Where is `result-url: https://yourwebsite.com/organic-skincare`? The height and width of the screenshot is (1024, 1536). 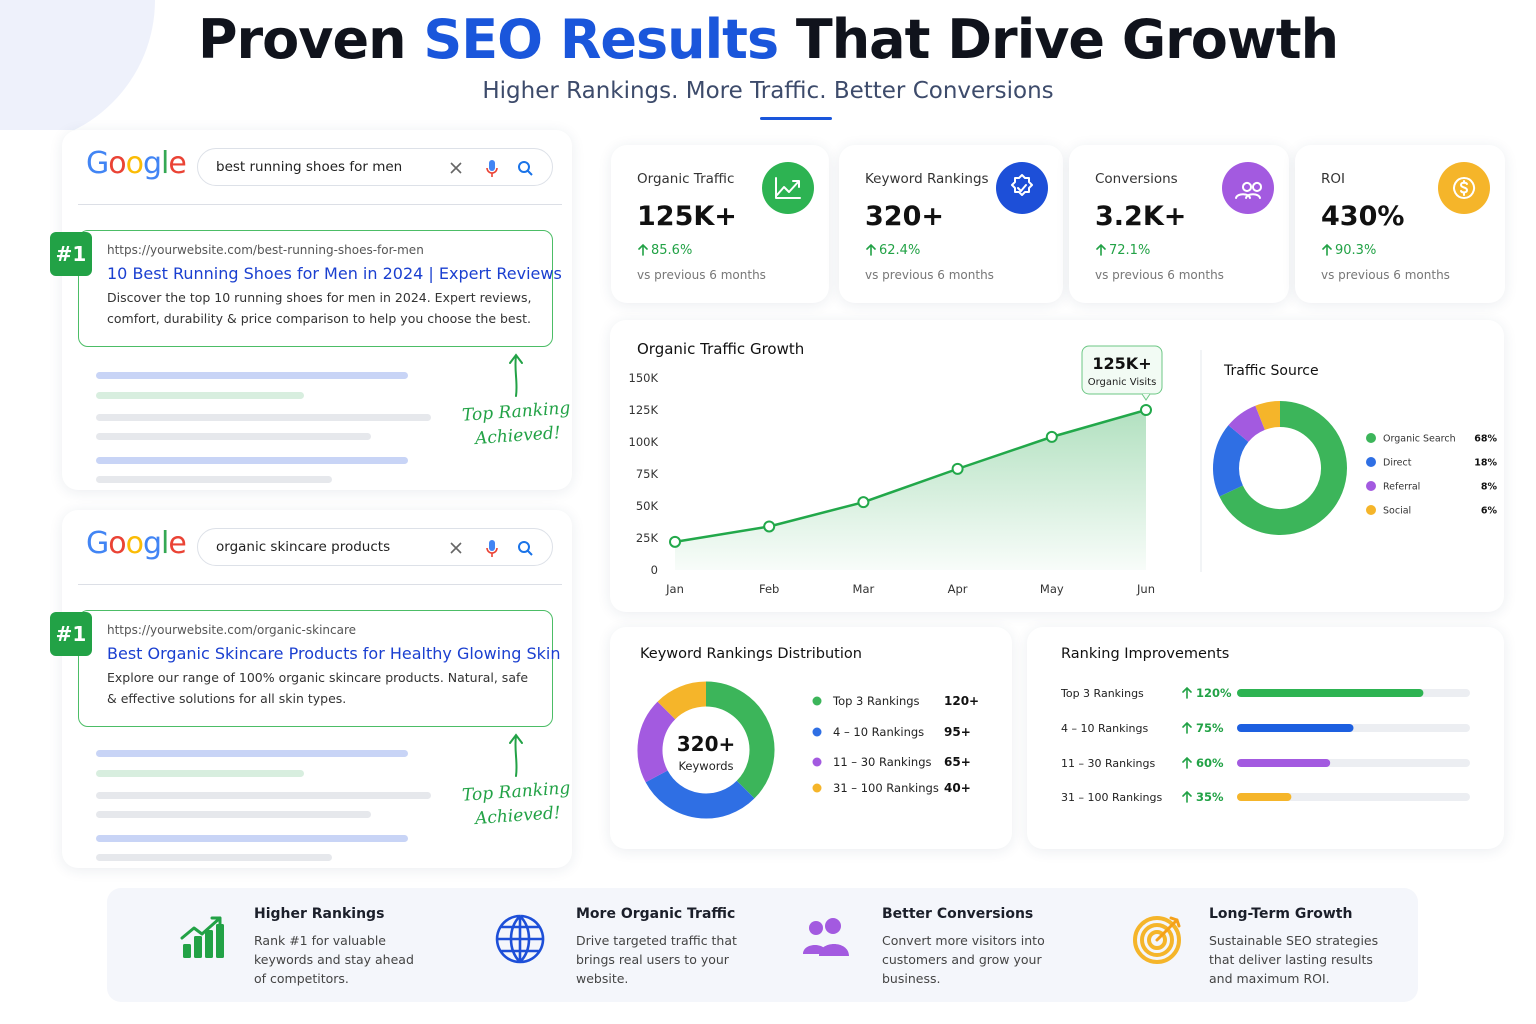 result-url: https://yourwebsite.com/organic-skincare is located at coordinates (232, 630).